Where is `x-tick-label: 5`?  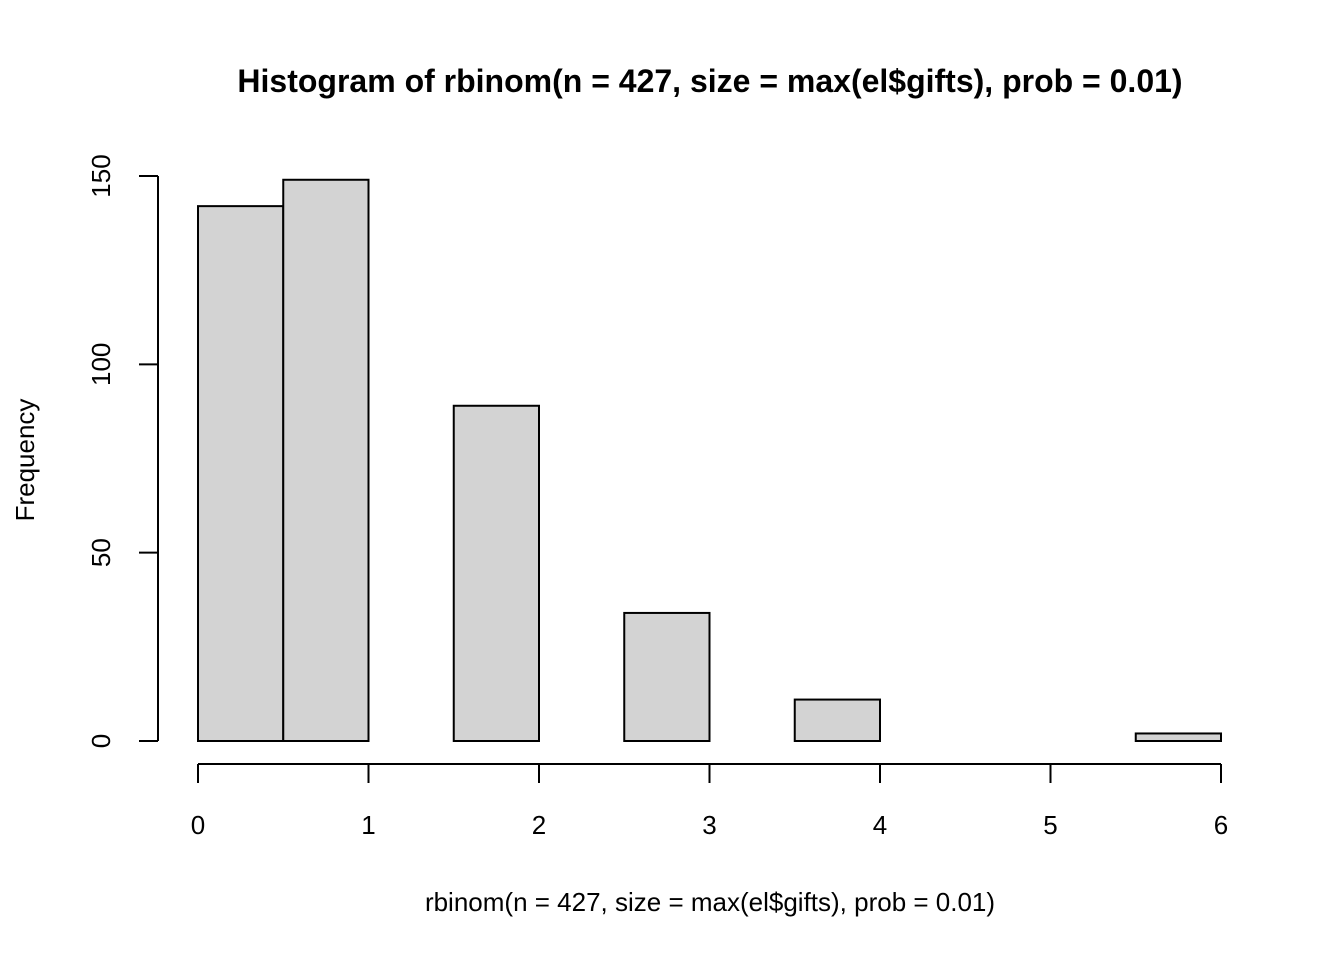
x-tick-label: 5 is located at coordinates (1050, 825).